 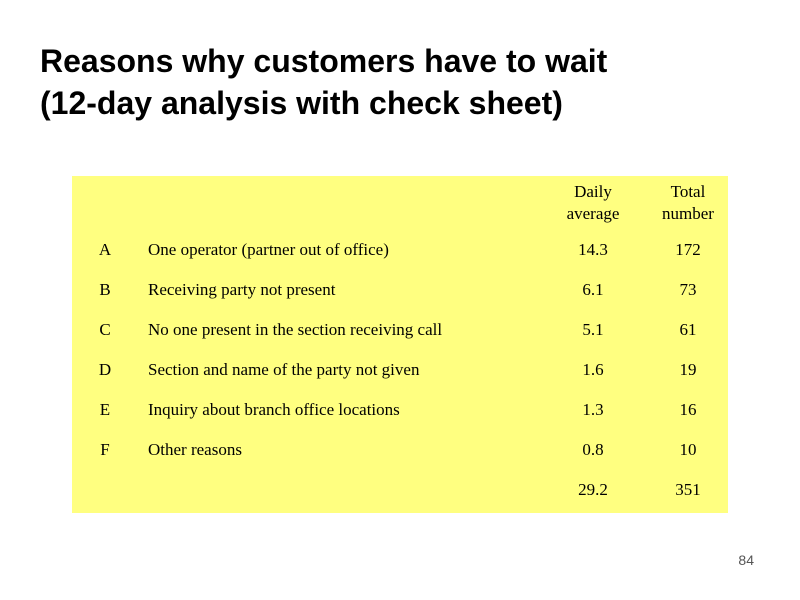 What do you see at coordinates (105, 329) in the screenshot?
I see `row-letter: C` at bounding box center [105, 329].